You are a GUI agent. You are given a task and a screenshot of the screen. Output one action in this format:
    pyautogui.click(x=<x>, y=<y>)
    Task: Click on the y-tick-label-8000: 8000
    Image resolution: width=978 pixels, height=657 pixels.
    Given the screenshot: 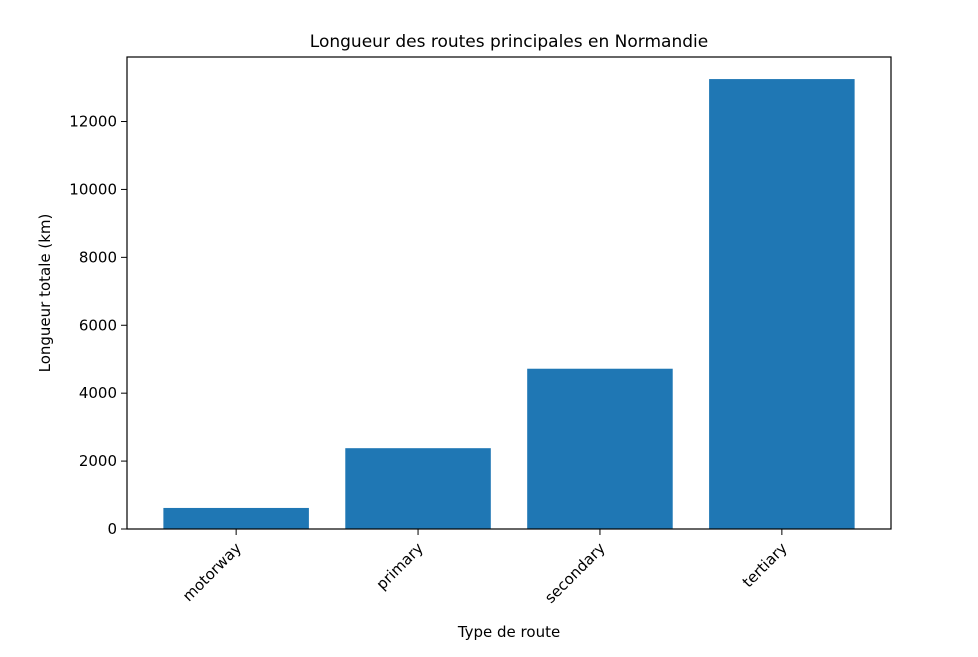 What is the action you would take?
    pyautogui.click(x=98, y=257)
    